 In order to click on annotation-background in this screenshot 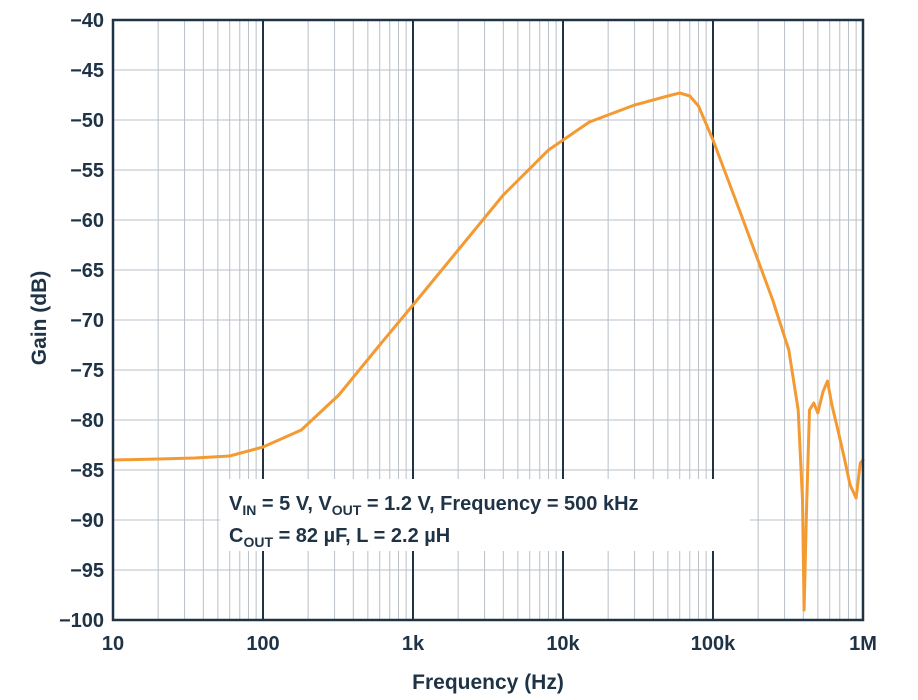, I will do `click(485, 515)`.